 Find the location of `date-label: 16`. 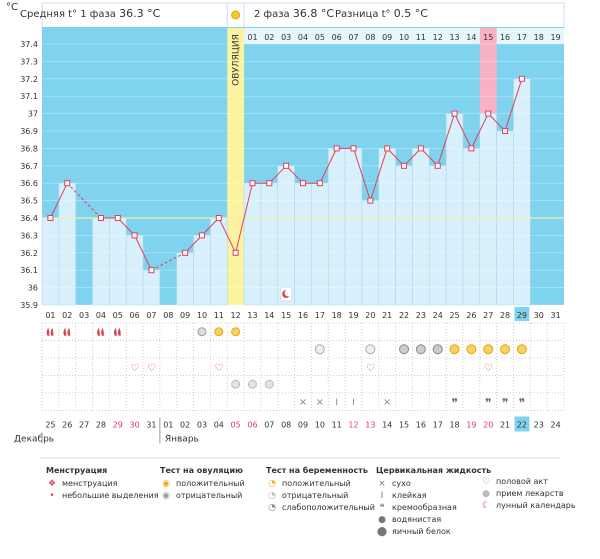

date-label: 16 is located at coordinates (421, 425).